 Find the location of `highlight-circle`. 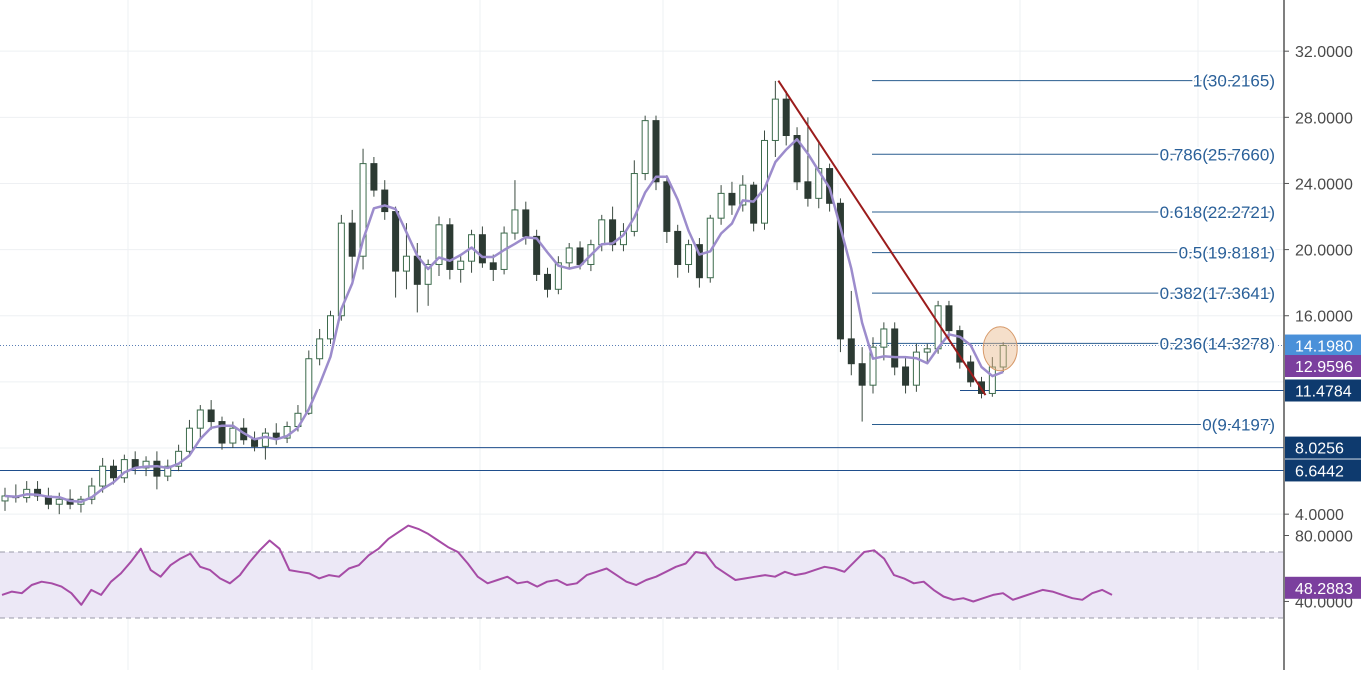

highlight-circle is located at coordinates (1000, 349).